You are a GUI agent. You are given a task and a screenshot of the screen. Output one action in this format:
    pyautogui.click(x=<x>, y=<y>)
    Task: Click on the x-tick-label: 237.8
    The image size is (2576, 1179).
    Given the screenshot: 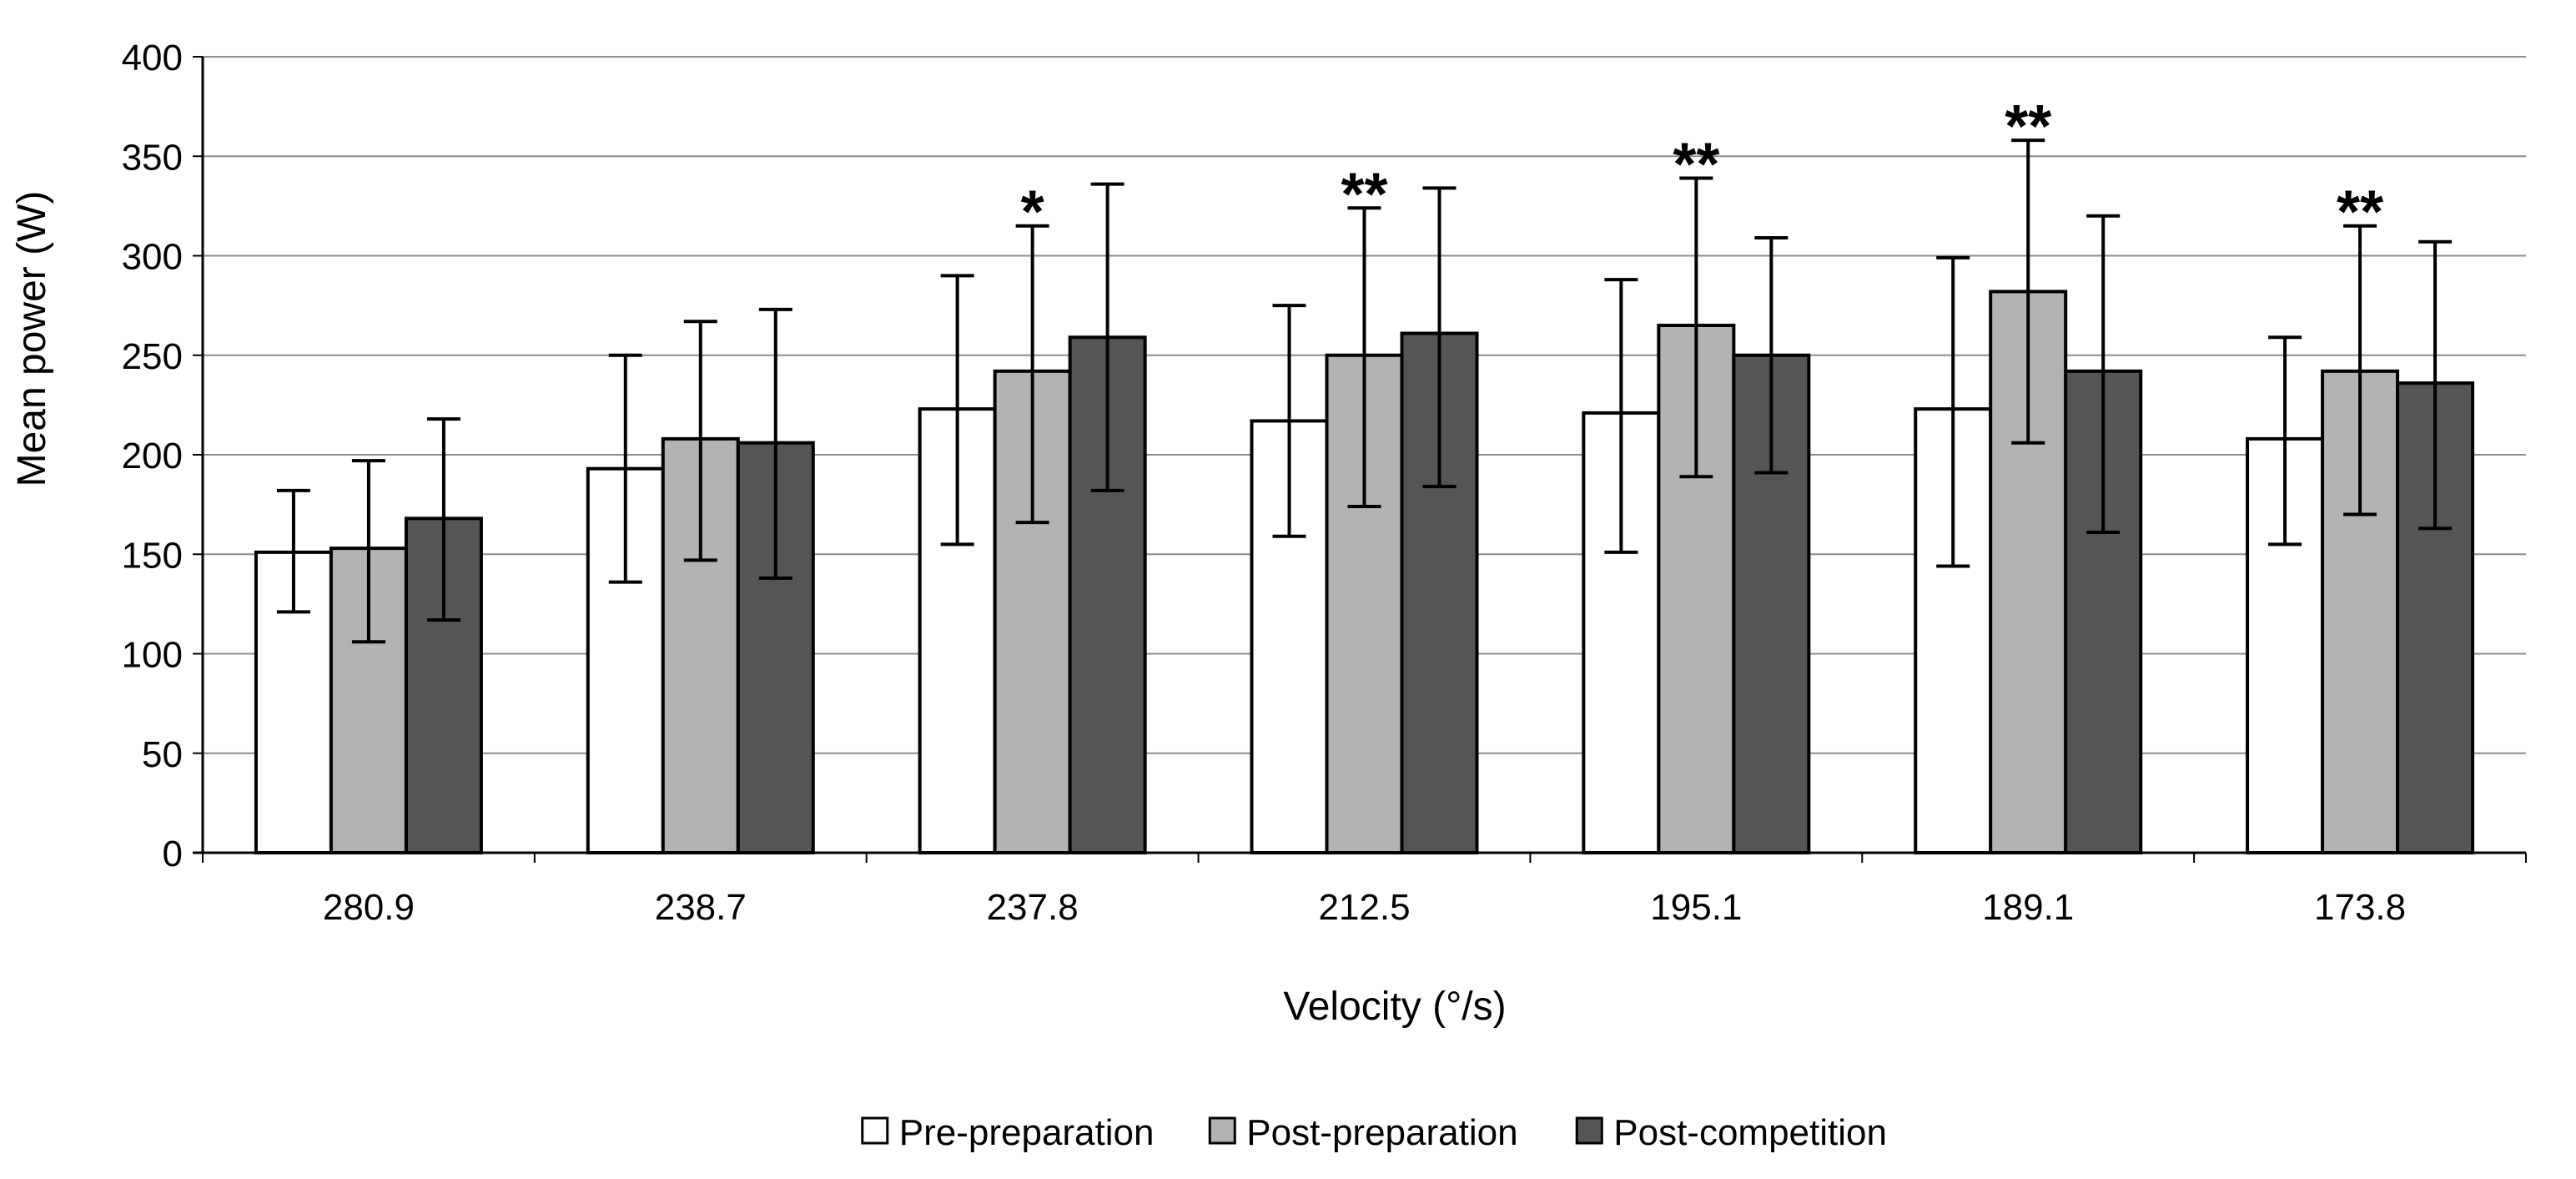 What is the action you would take?
    pyautogui.click(x=1033, y=908)
    